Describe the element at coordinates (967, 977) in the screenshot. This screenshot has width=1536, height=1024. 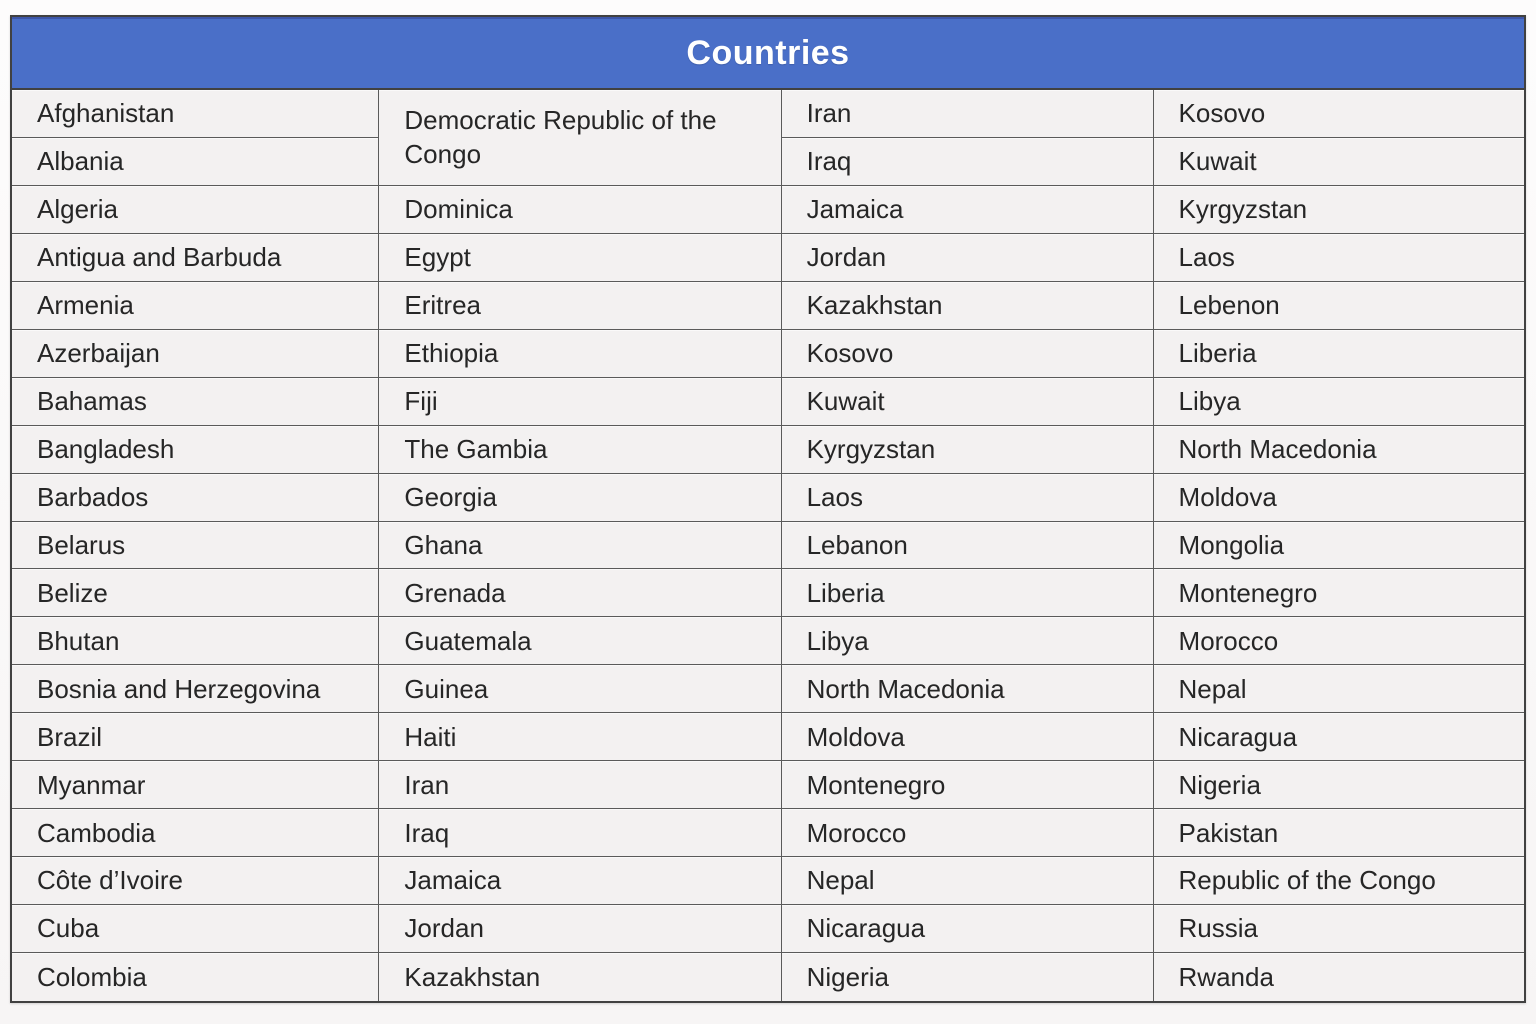
I see `table-cell: Nigeria` at that location.